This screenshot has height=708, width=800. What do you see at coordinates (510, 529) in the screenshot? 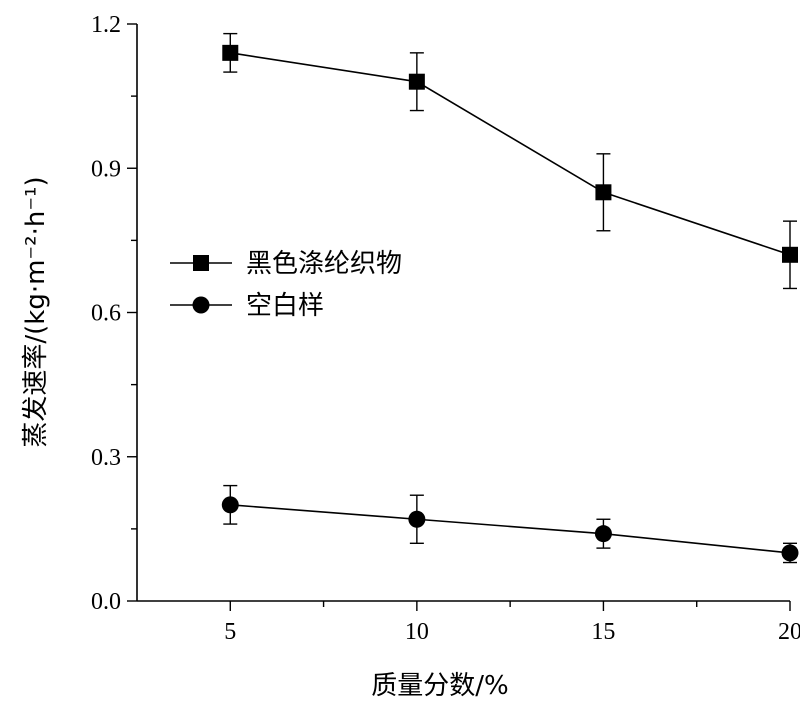
I see `series-line` at bounding box center [510, 529].